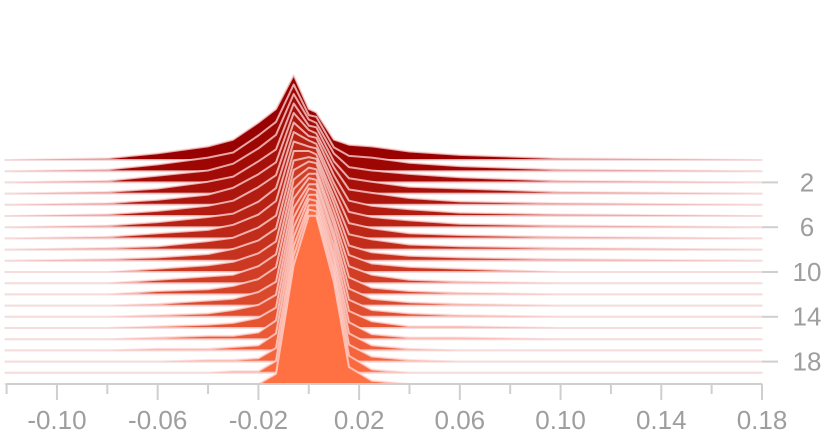 This screenshot has height=444, width=830. Describe the element at coordinates (359, 420) in the screenshot. I see `x-tick-label: 0.02` at that location.